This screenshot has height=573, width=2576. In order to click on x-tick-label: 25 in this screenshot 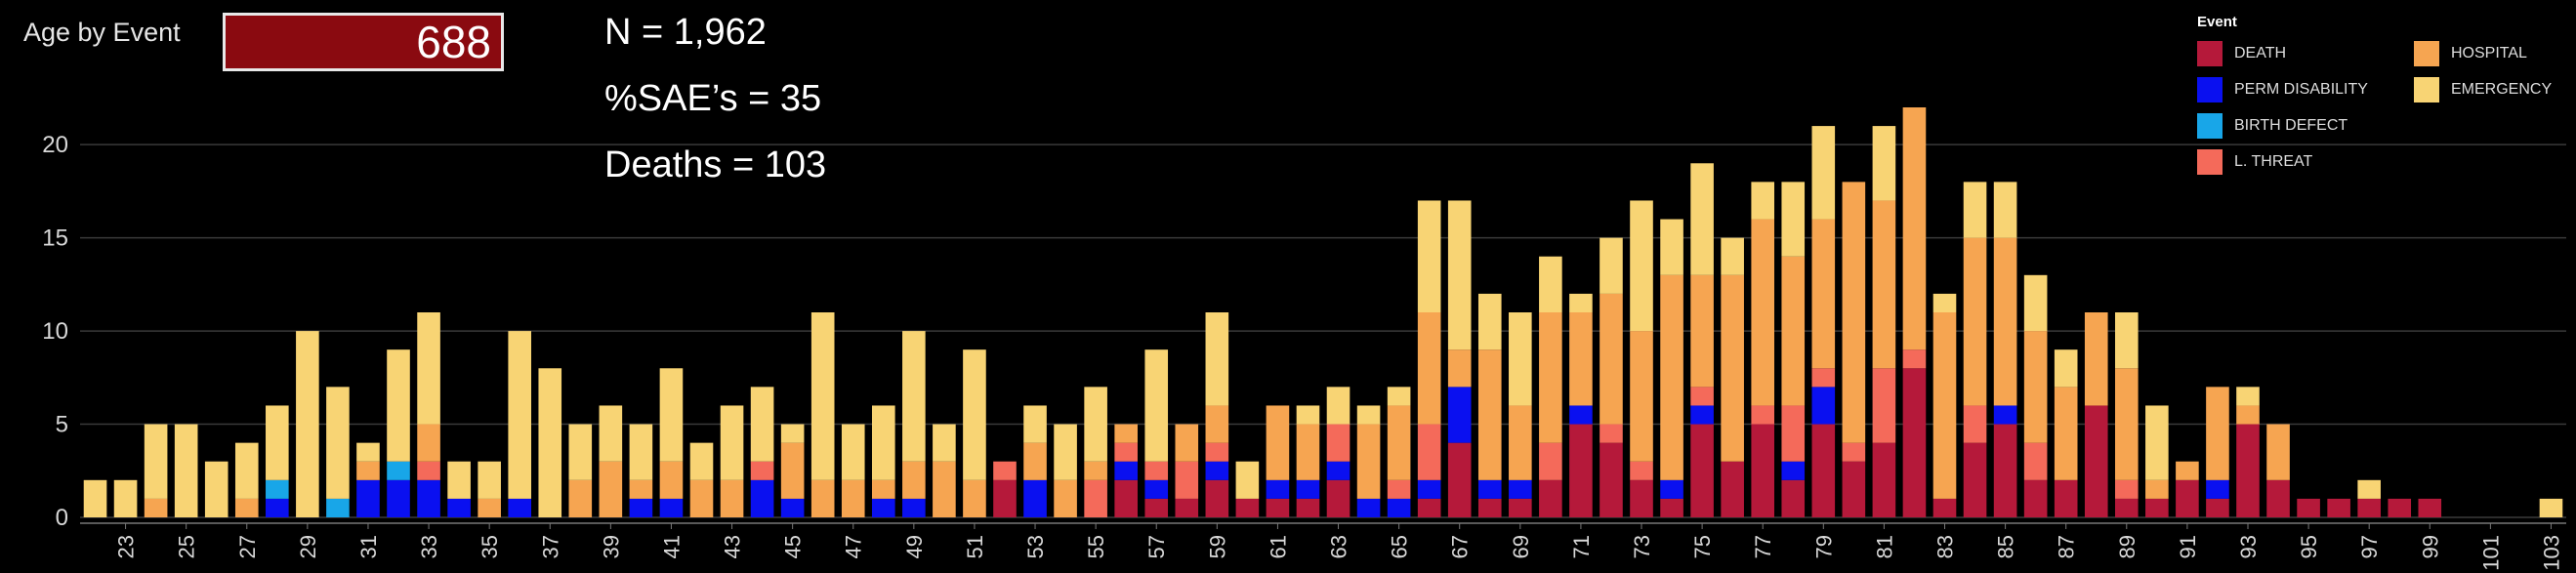, I will do `click(187, 546)`.